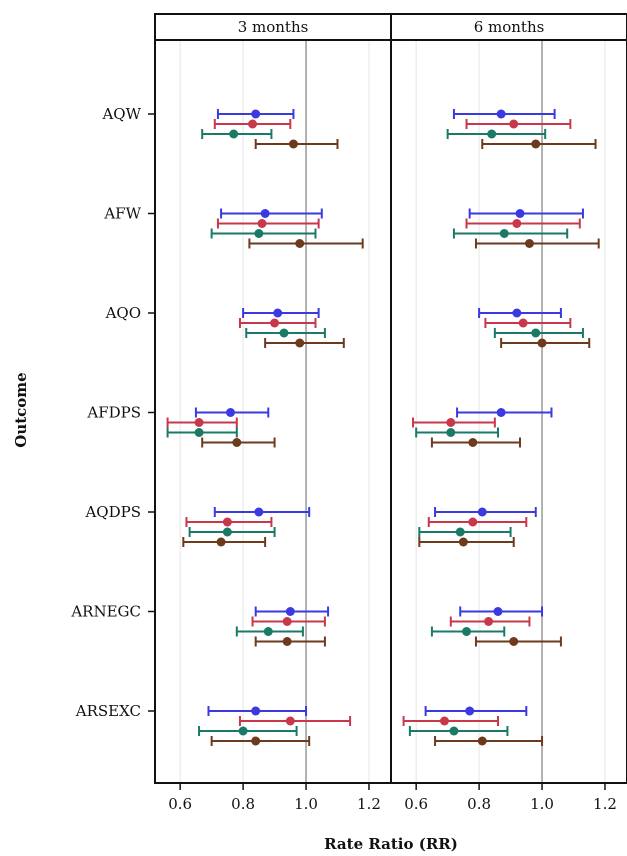  Describe the element at coordinates (391, 844) in the screenshot. I see `x-axis-title: Rate Ratio (RR)` at that location.